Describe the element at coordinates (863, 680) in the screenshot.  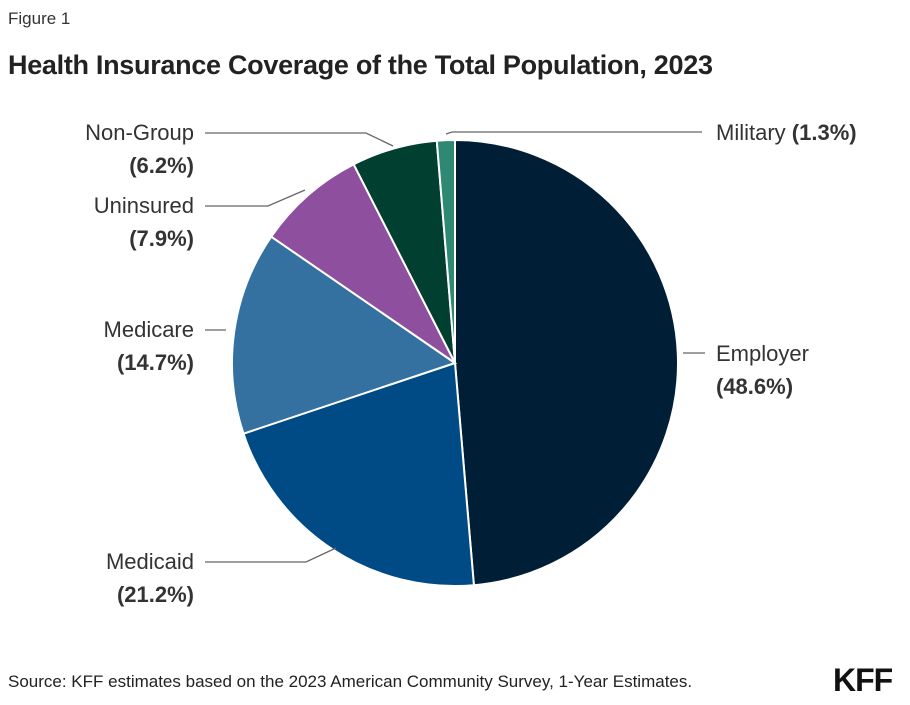
I see `kff-logo: KFF` at that location.